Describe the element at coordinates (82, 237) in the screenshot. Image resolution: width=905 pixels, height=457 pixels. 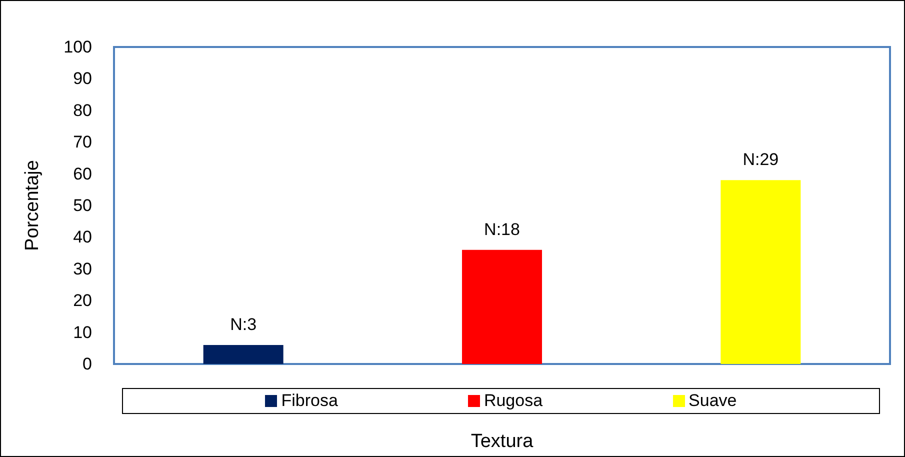
I see `y-tick-label: 40` at that location.